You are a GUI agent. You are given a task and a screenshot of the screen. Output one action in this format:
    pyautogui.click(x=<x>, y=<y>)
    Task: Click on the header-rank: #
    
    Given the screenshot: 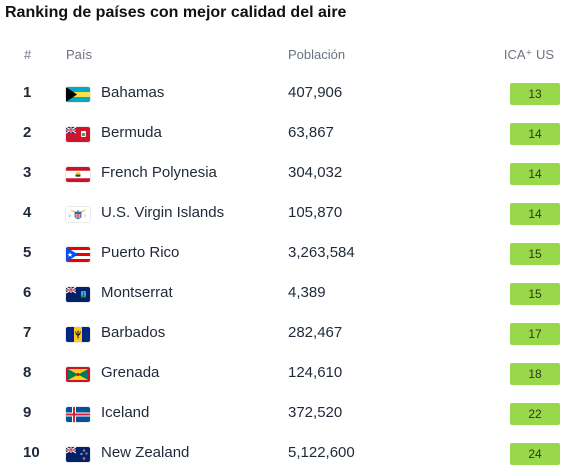 What is the action you would take?
    pyautogui.click(x=28, y=54)
    